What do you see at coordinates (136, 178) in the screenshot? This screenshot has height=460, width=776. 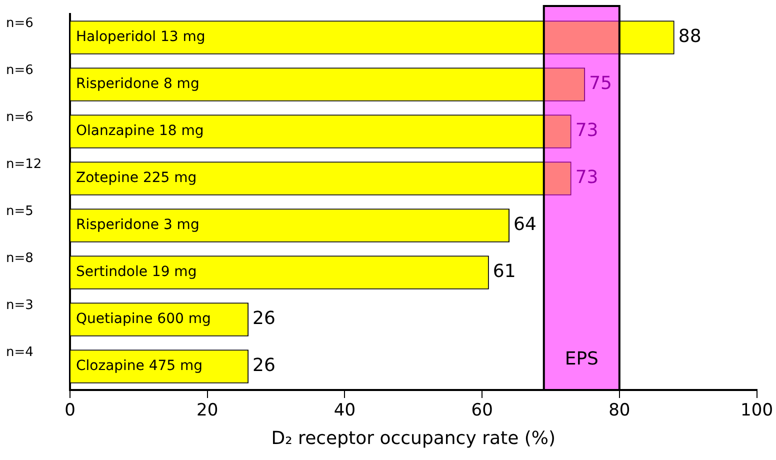 I see `y-tick-label: Zotepine 225 mg` at bounding box center [136, 178].